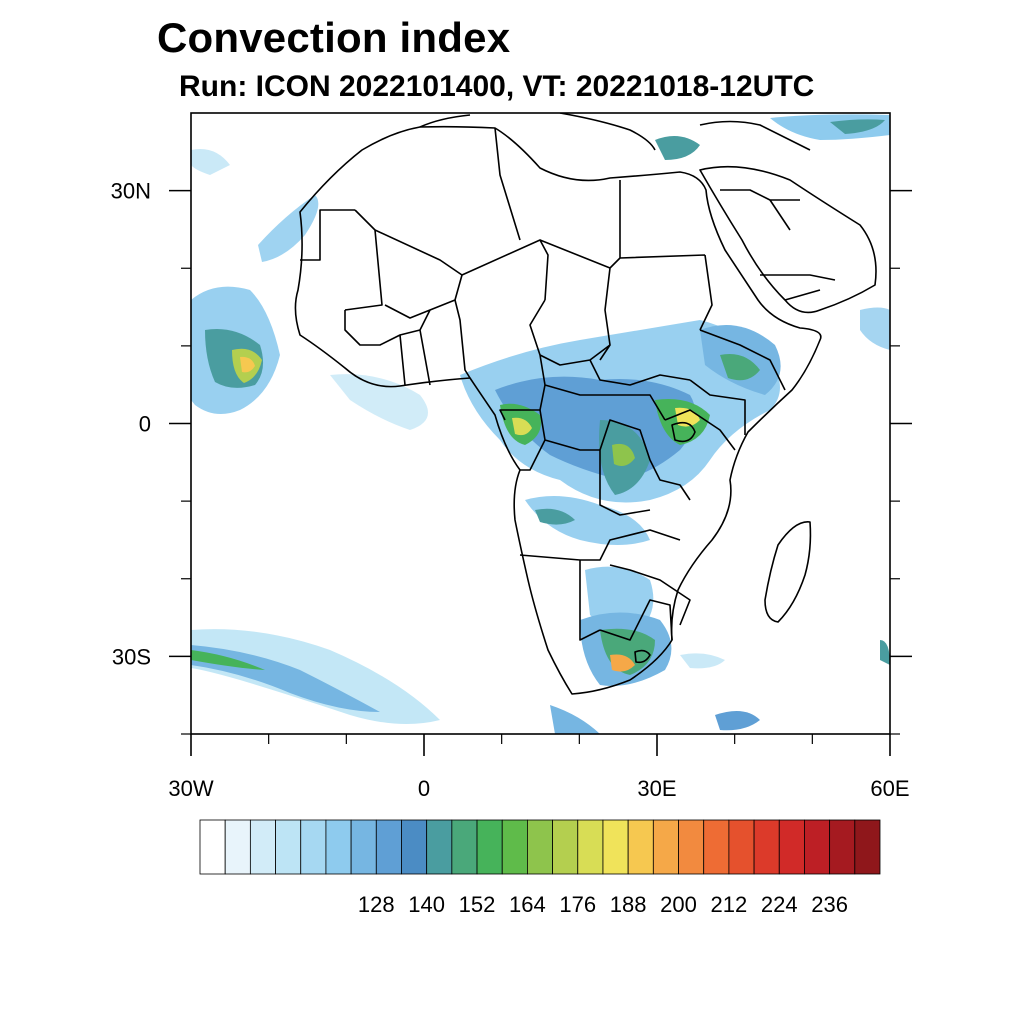  Describe the element at coordinates (334, 37) in the screenshot. I see `chart-title: Convection index` at that location.